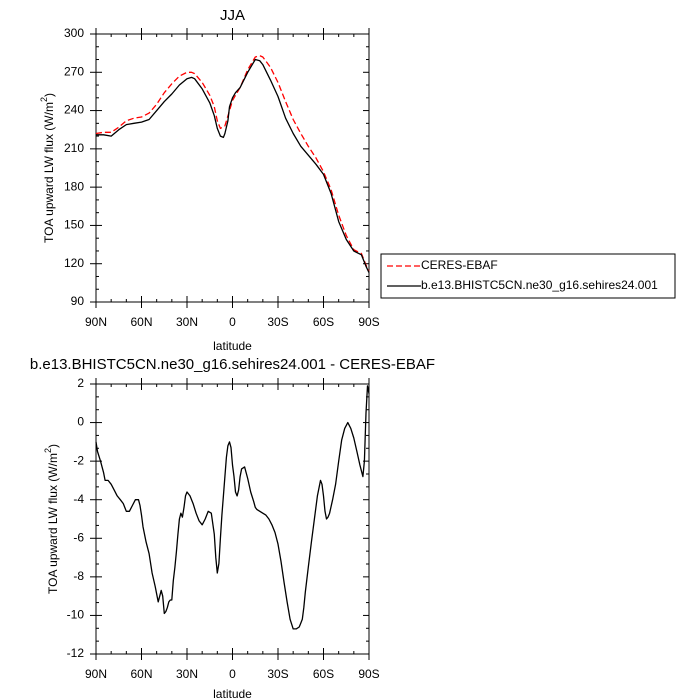 The image size is (700, 700). I want to click on y-tick-label: 2, so click(80, 383).